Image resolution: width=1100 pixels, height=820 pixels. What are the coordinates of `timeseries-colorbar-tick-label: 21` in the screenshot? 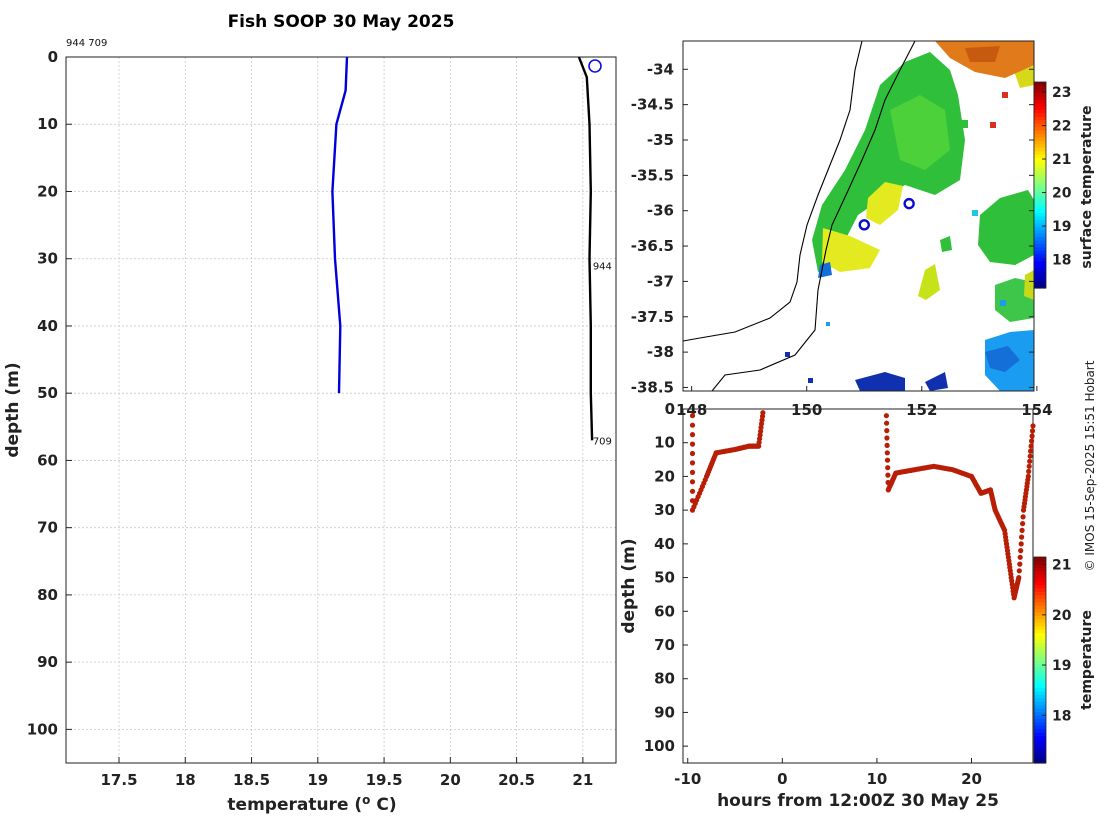 It's located at (1061, 566).